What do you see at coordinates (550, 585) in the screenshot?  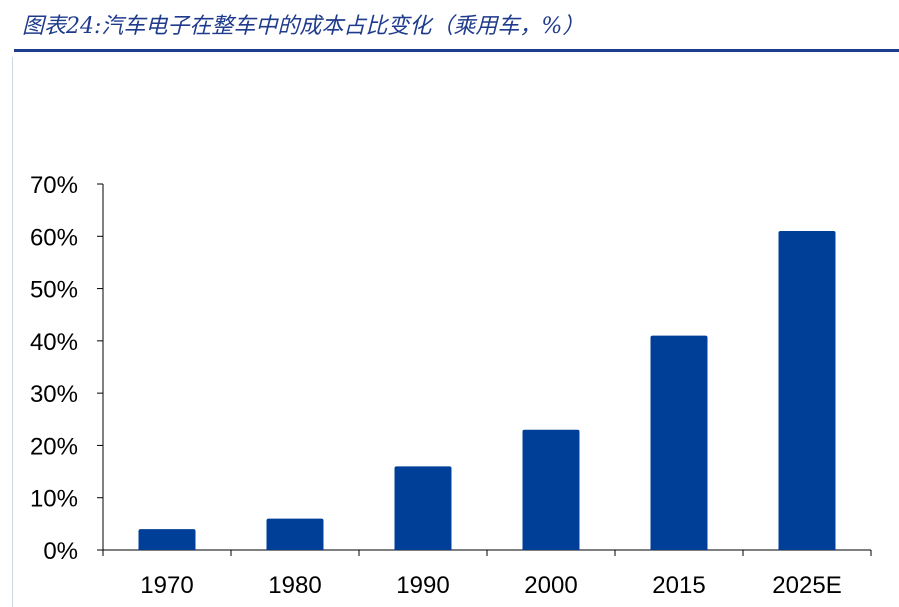 I see `x-tick-label: 2000` at bounding box center [550, 585].